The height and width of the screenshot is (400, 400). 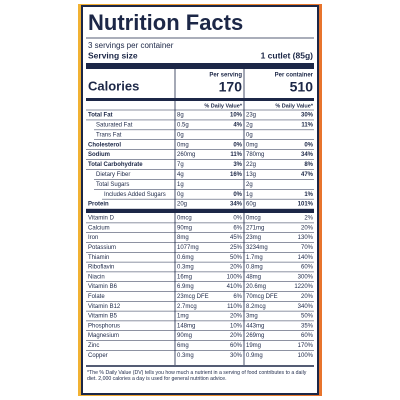 I want to click on amount: 0g, so click(x=180, y=135).